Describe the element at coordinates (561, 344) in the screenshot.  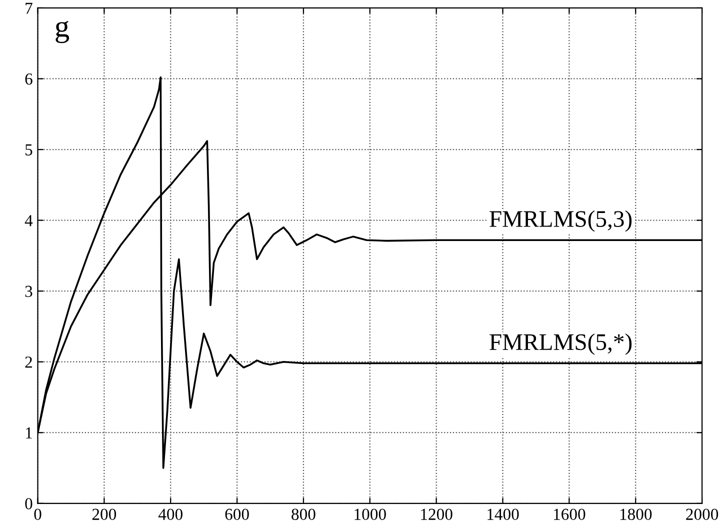
I see `series-label: FMRLMS(5,*)` at that location.